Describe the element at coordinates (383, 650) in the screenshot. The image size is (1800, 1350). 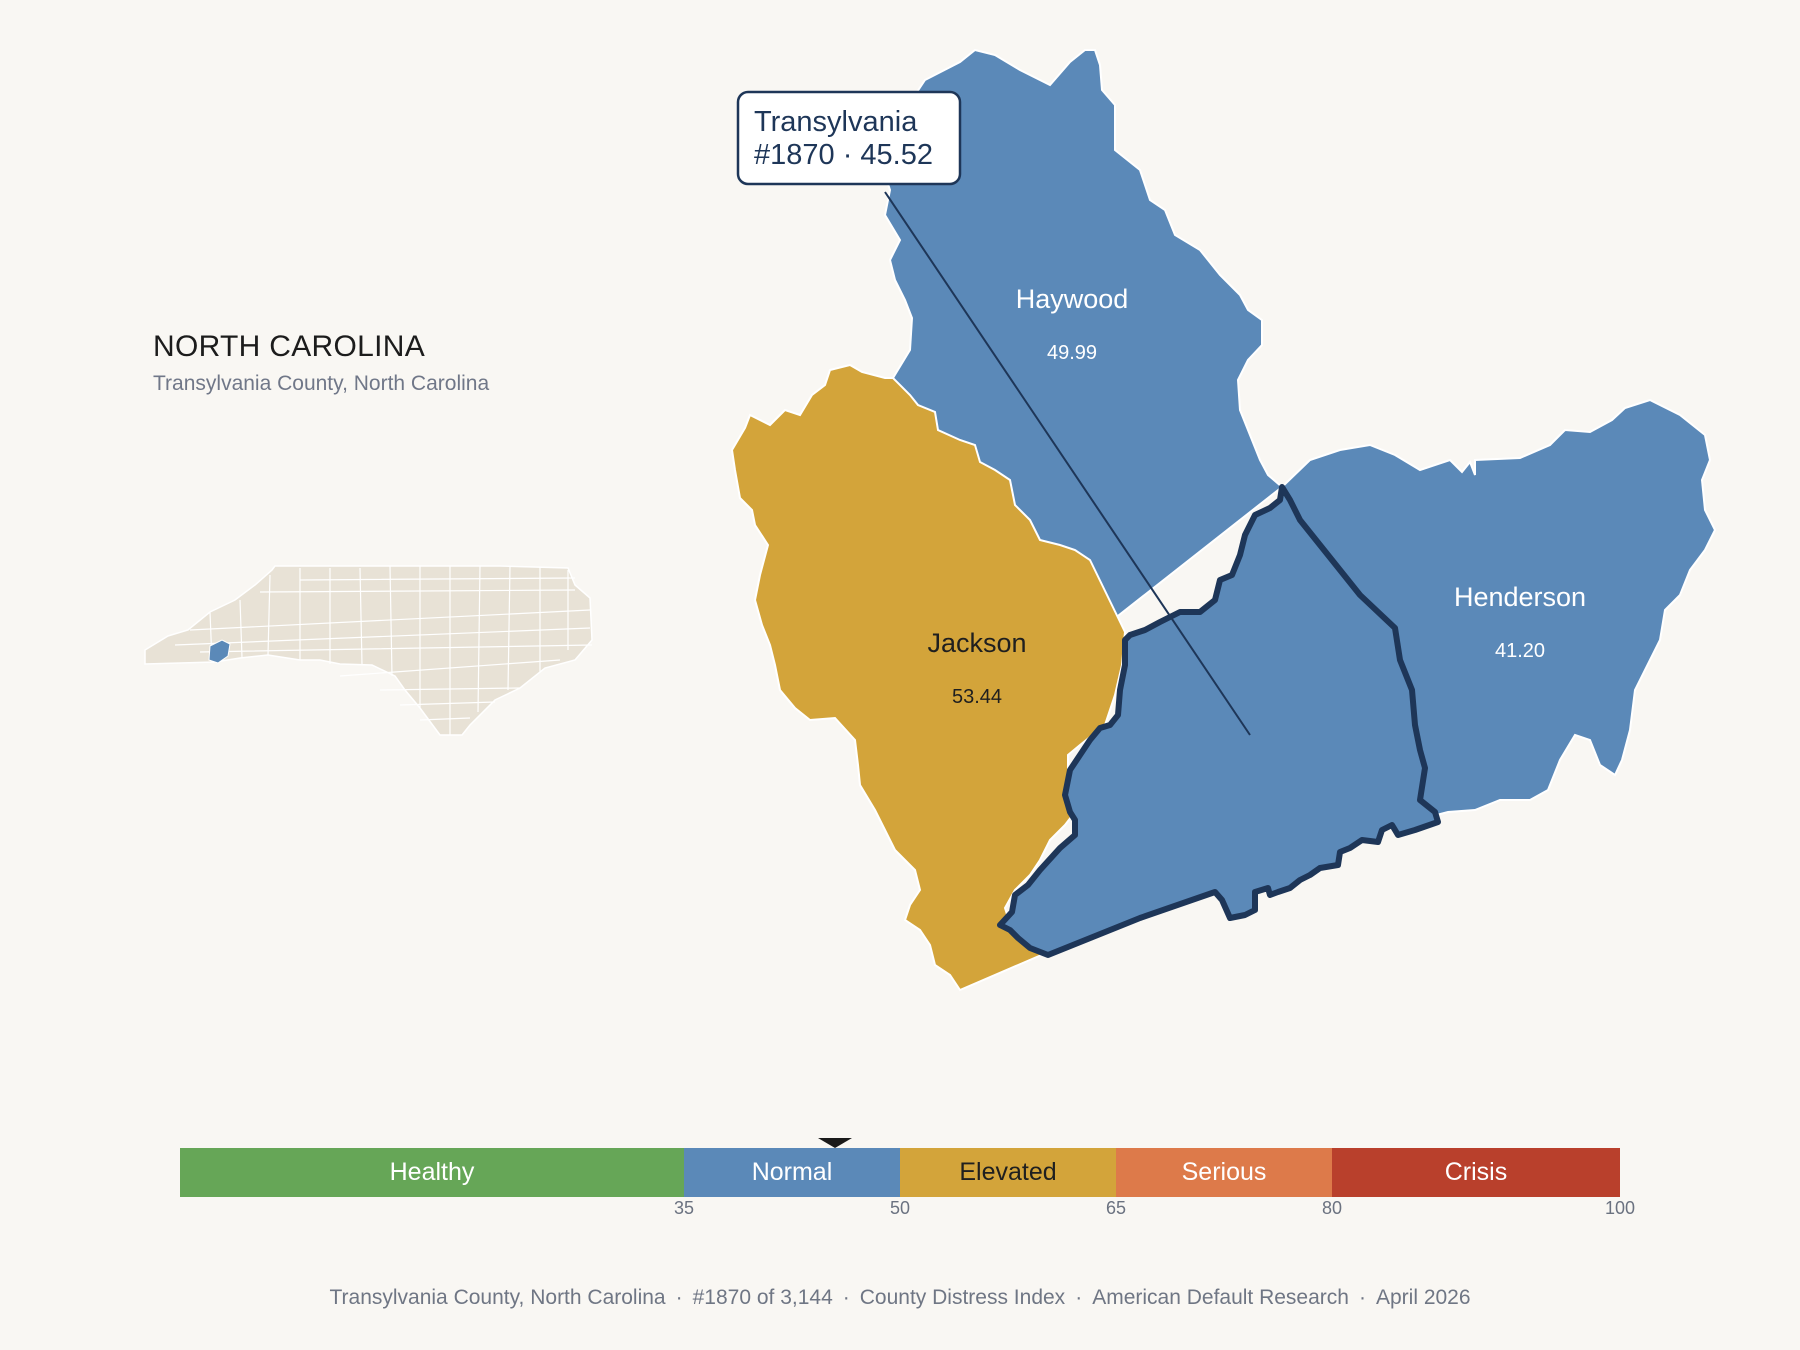
I see `state-inset-county-lines` at that location.